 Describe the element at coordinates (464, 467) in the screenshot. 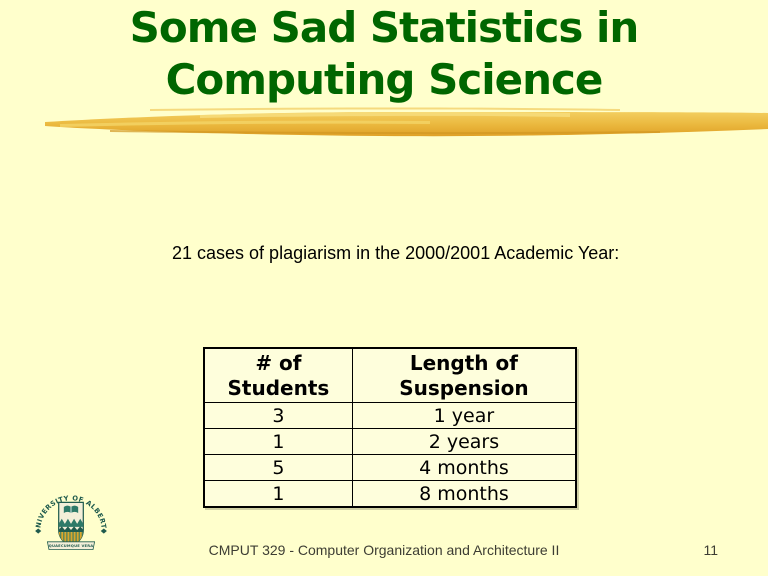

I see `cell-suspension: 4 months` at that location.